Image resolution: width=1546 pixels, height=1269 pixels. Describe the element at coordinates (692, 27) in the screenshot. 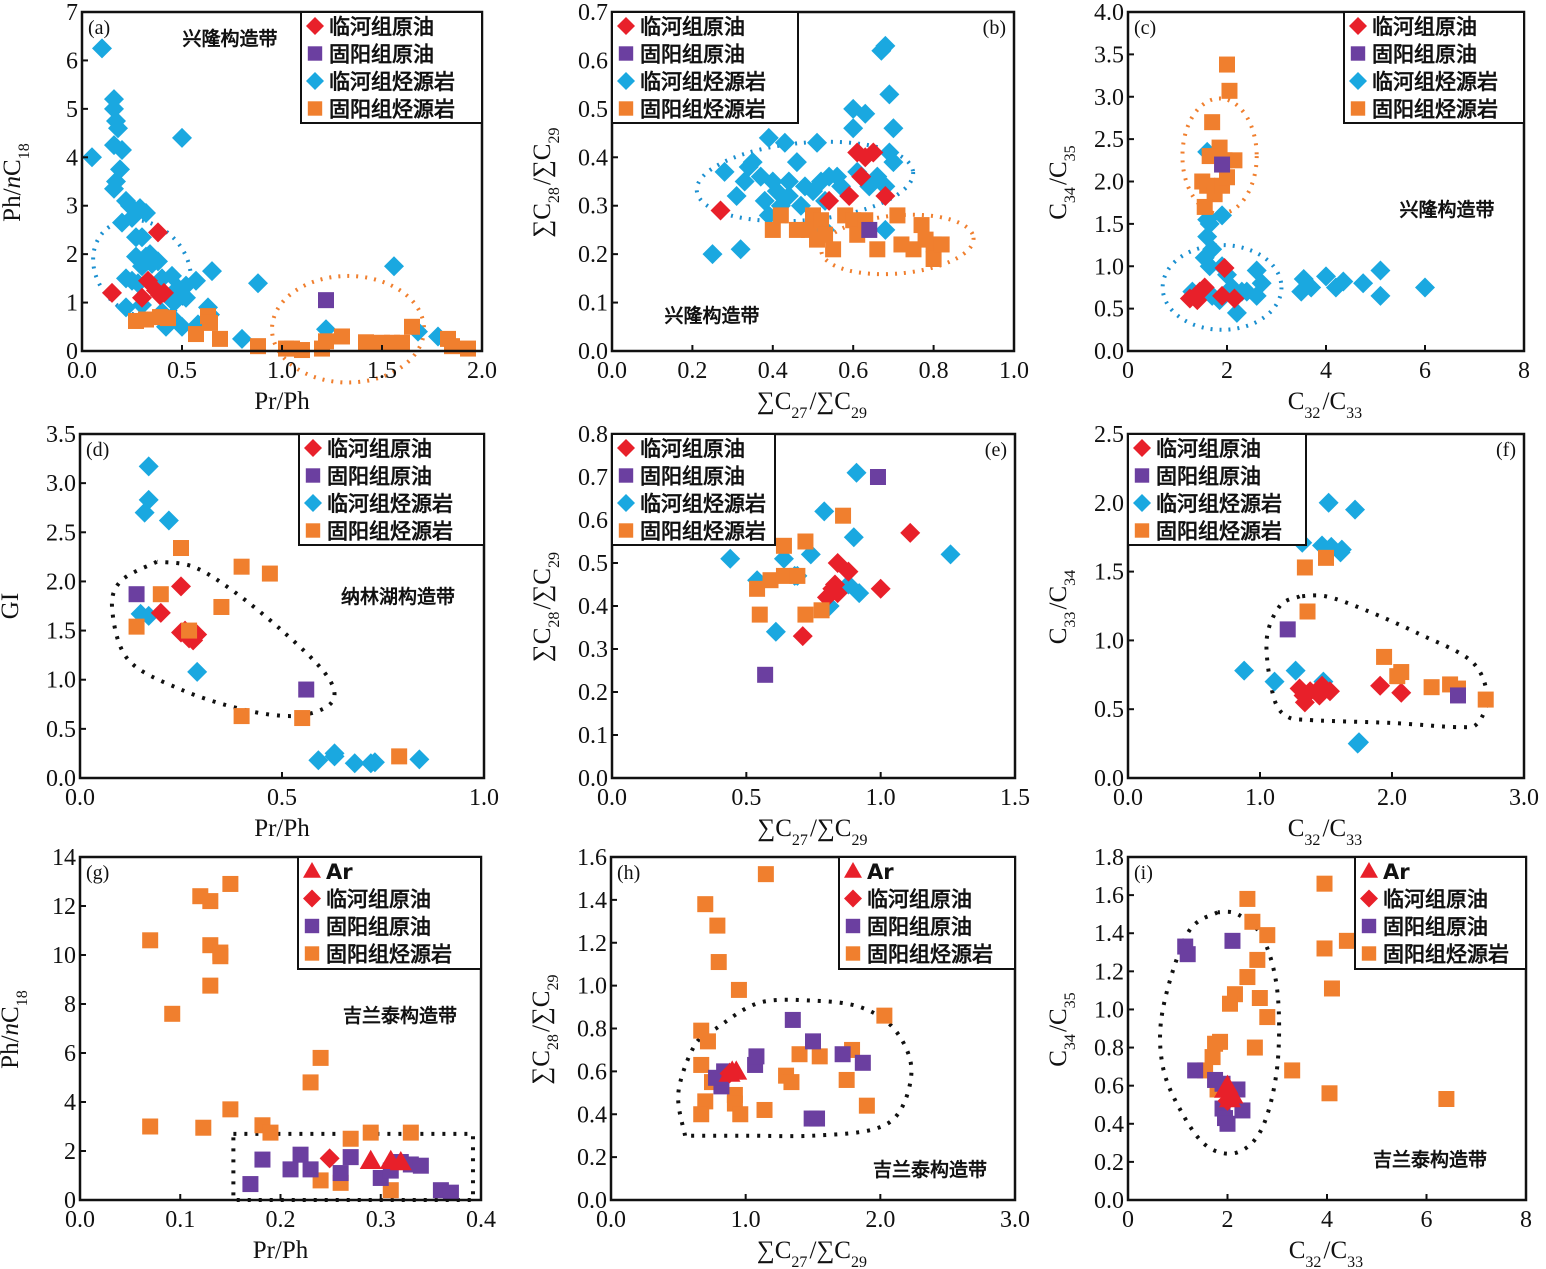

I see `legend-label-linhe_oil: 临河组原油` at that location.